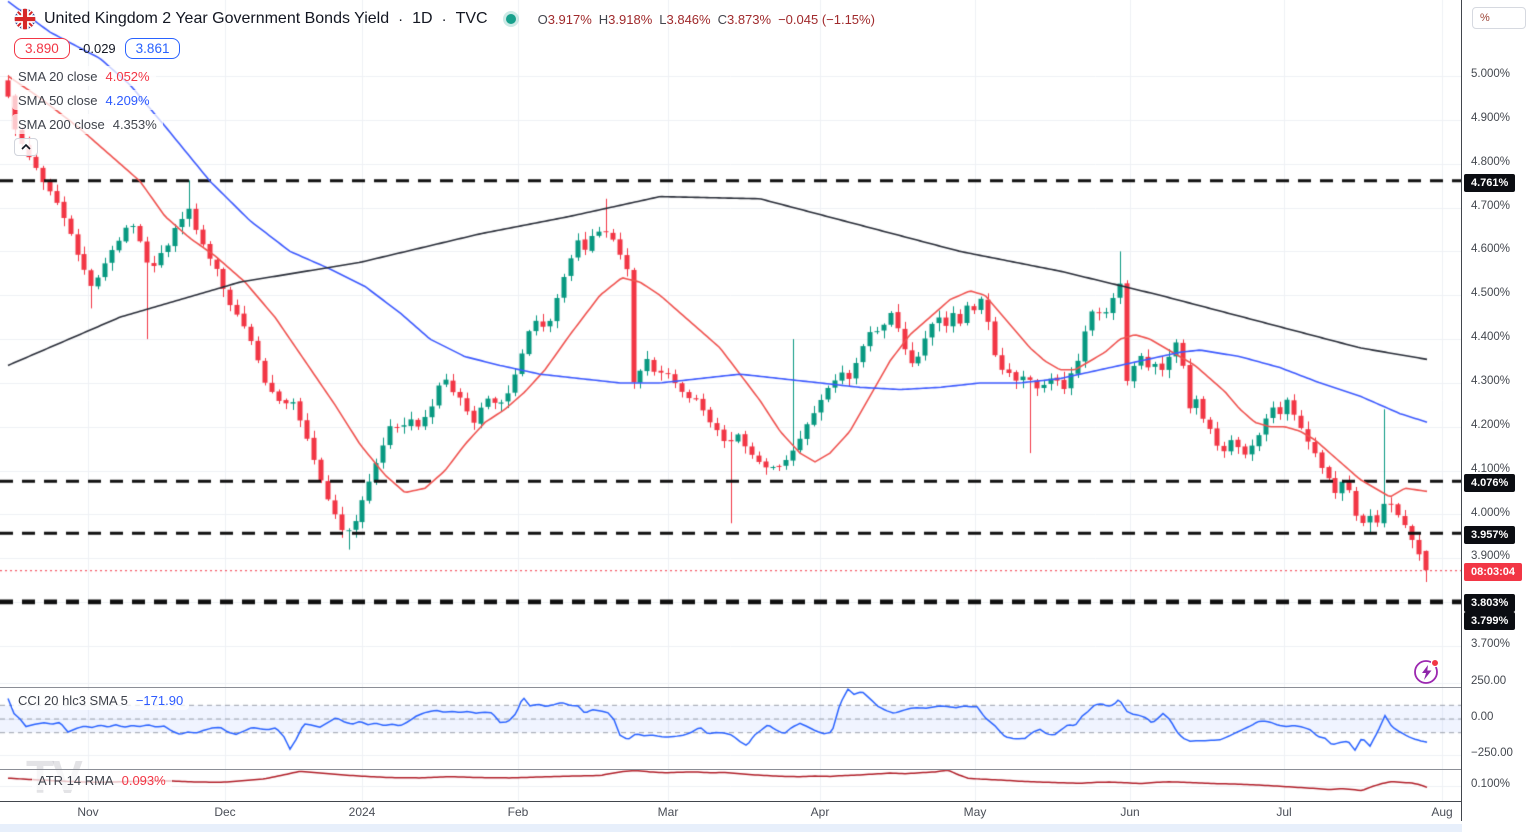 Image resolution: width=1537 pixels, height=832 pixels. What do you see at coordinates (730, 801) in the screenshot?
I see `time-axis-border` at bounding box center [730, 801].